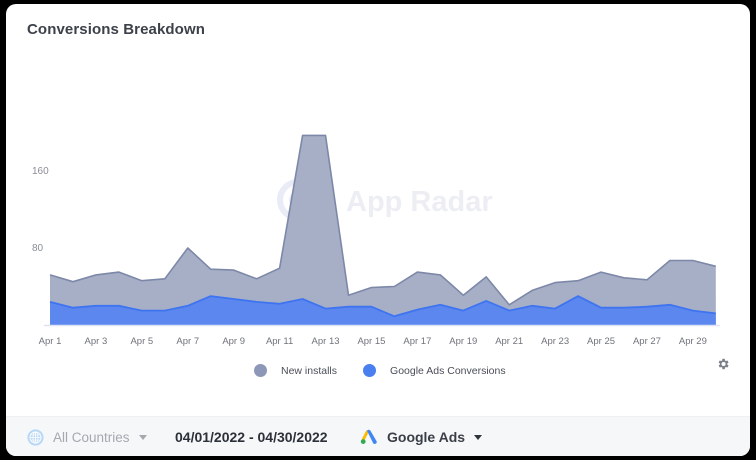 Image resolution: width=756 pixels, height=460 pixels. I want to click on area-google-ads-conversions, so click(383, 310).